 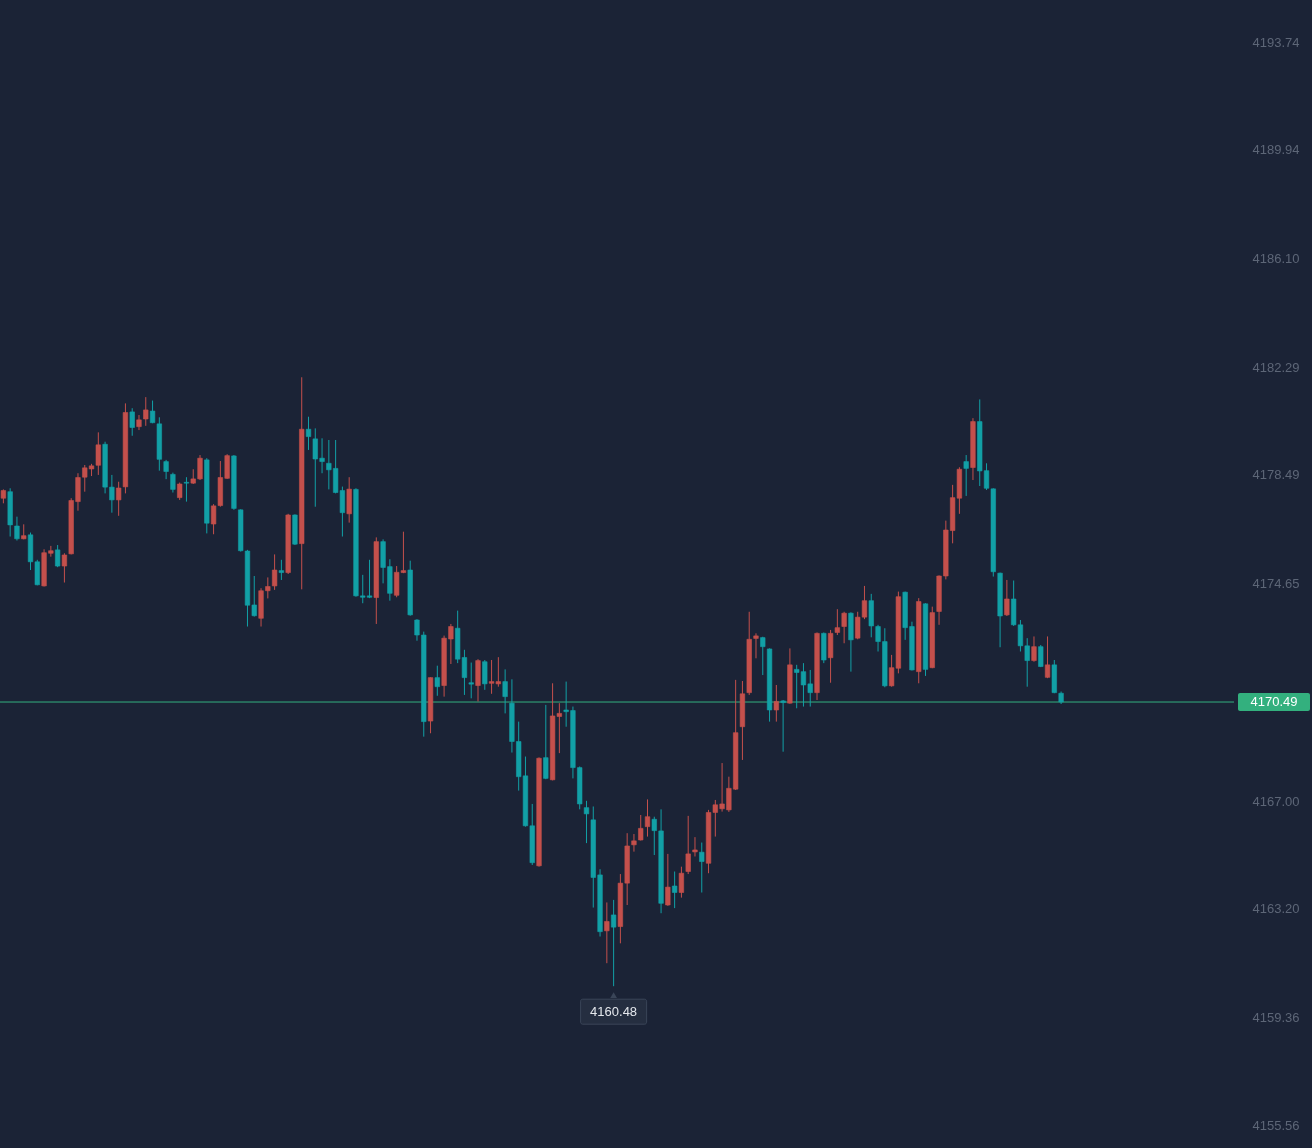 I want to click on y-tick-label: 4155.56, so click(x=1276, y=1126).